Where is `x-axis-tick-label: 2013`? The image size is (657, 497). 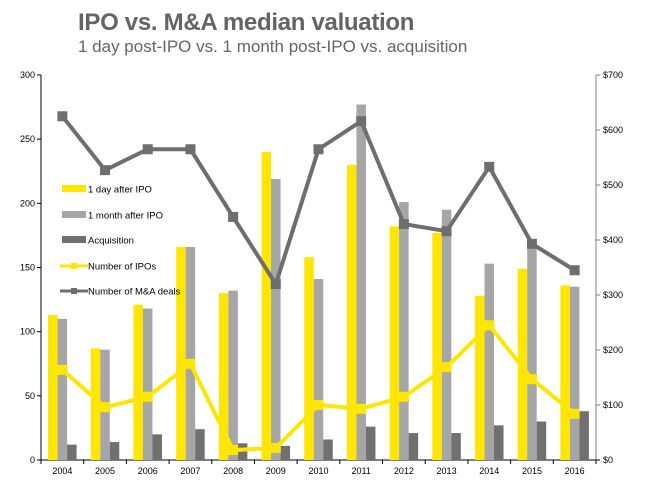
x-axis-tick-label: 2013 is located at coordinates (447, 471).